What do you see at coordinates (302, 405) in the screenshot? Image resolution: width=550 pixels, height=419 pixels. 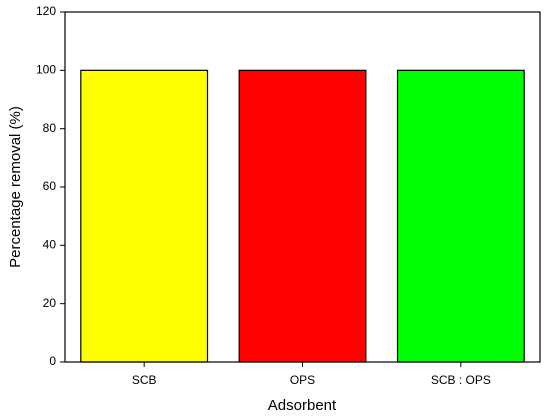 I see `x-axis-label: Adsorbent` at bounding box center [302, 405].